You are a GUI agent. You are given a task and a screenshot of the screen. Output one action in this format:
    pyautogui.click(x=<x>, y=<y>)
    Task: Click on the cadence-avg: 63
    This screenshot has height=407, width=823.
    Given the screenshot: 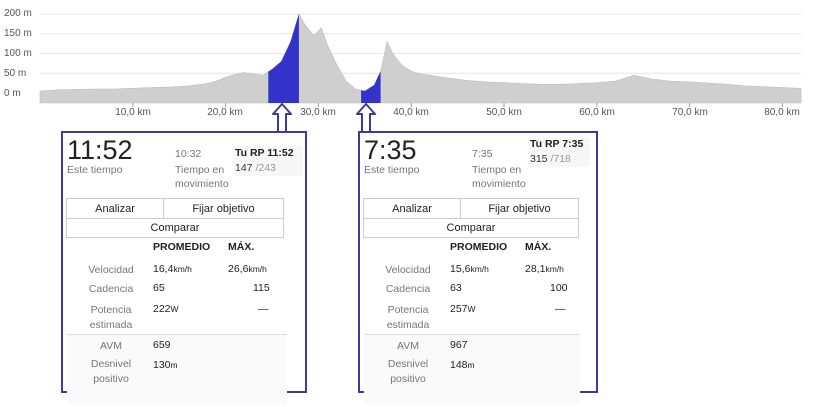 What is the action you would take?
    pyautogui.click(x=456, y=288)
    